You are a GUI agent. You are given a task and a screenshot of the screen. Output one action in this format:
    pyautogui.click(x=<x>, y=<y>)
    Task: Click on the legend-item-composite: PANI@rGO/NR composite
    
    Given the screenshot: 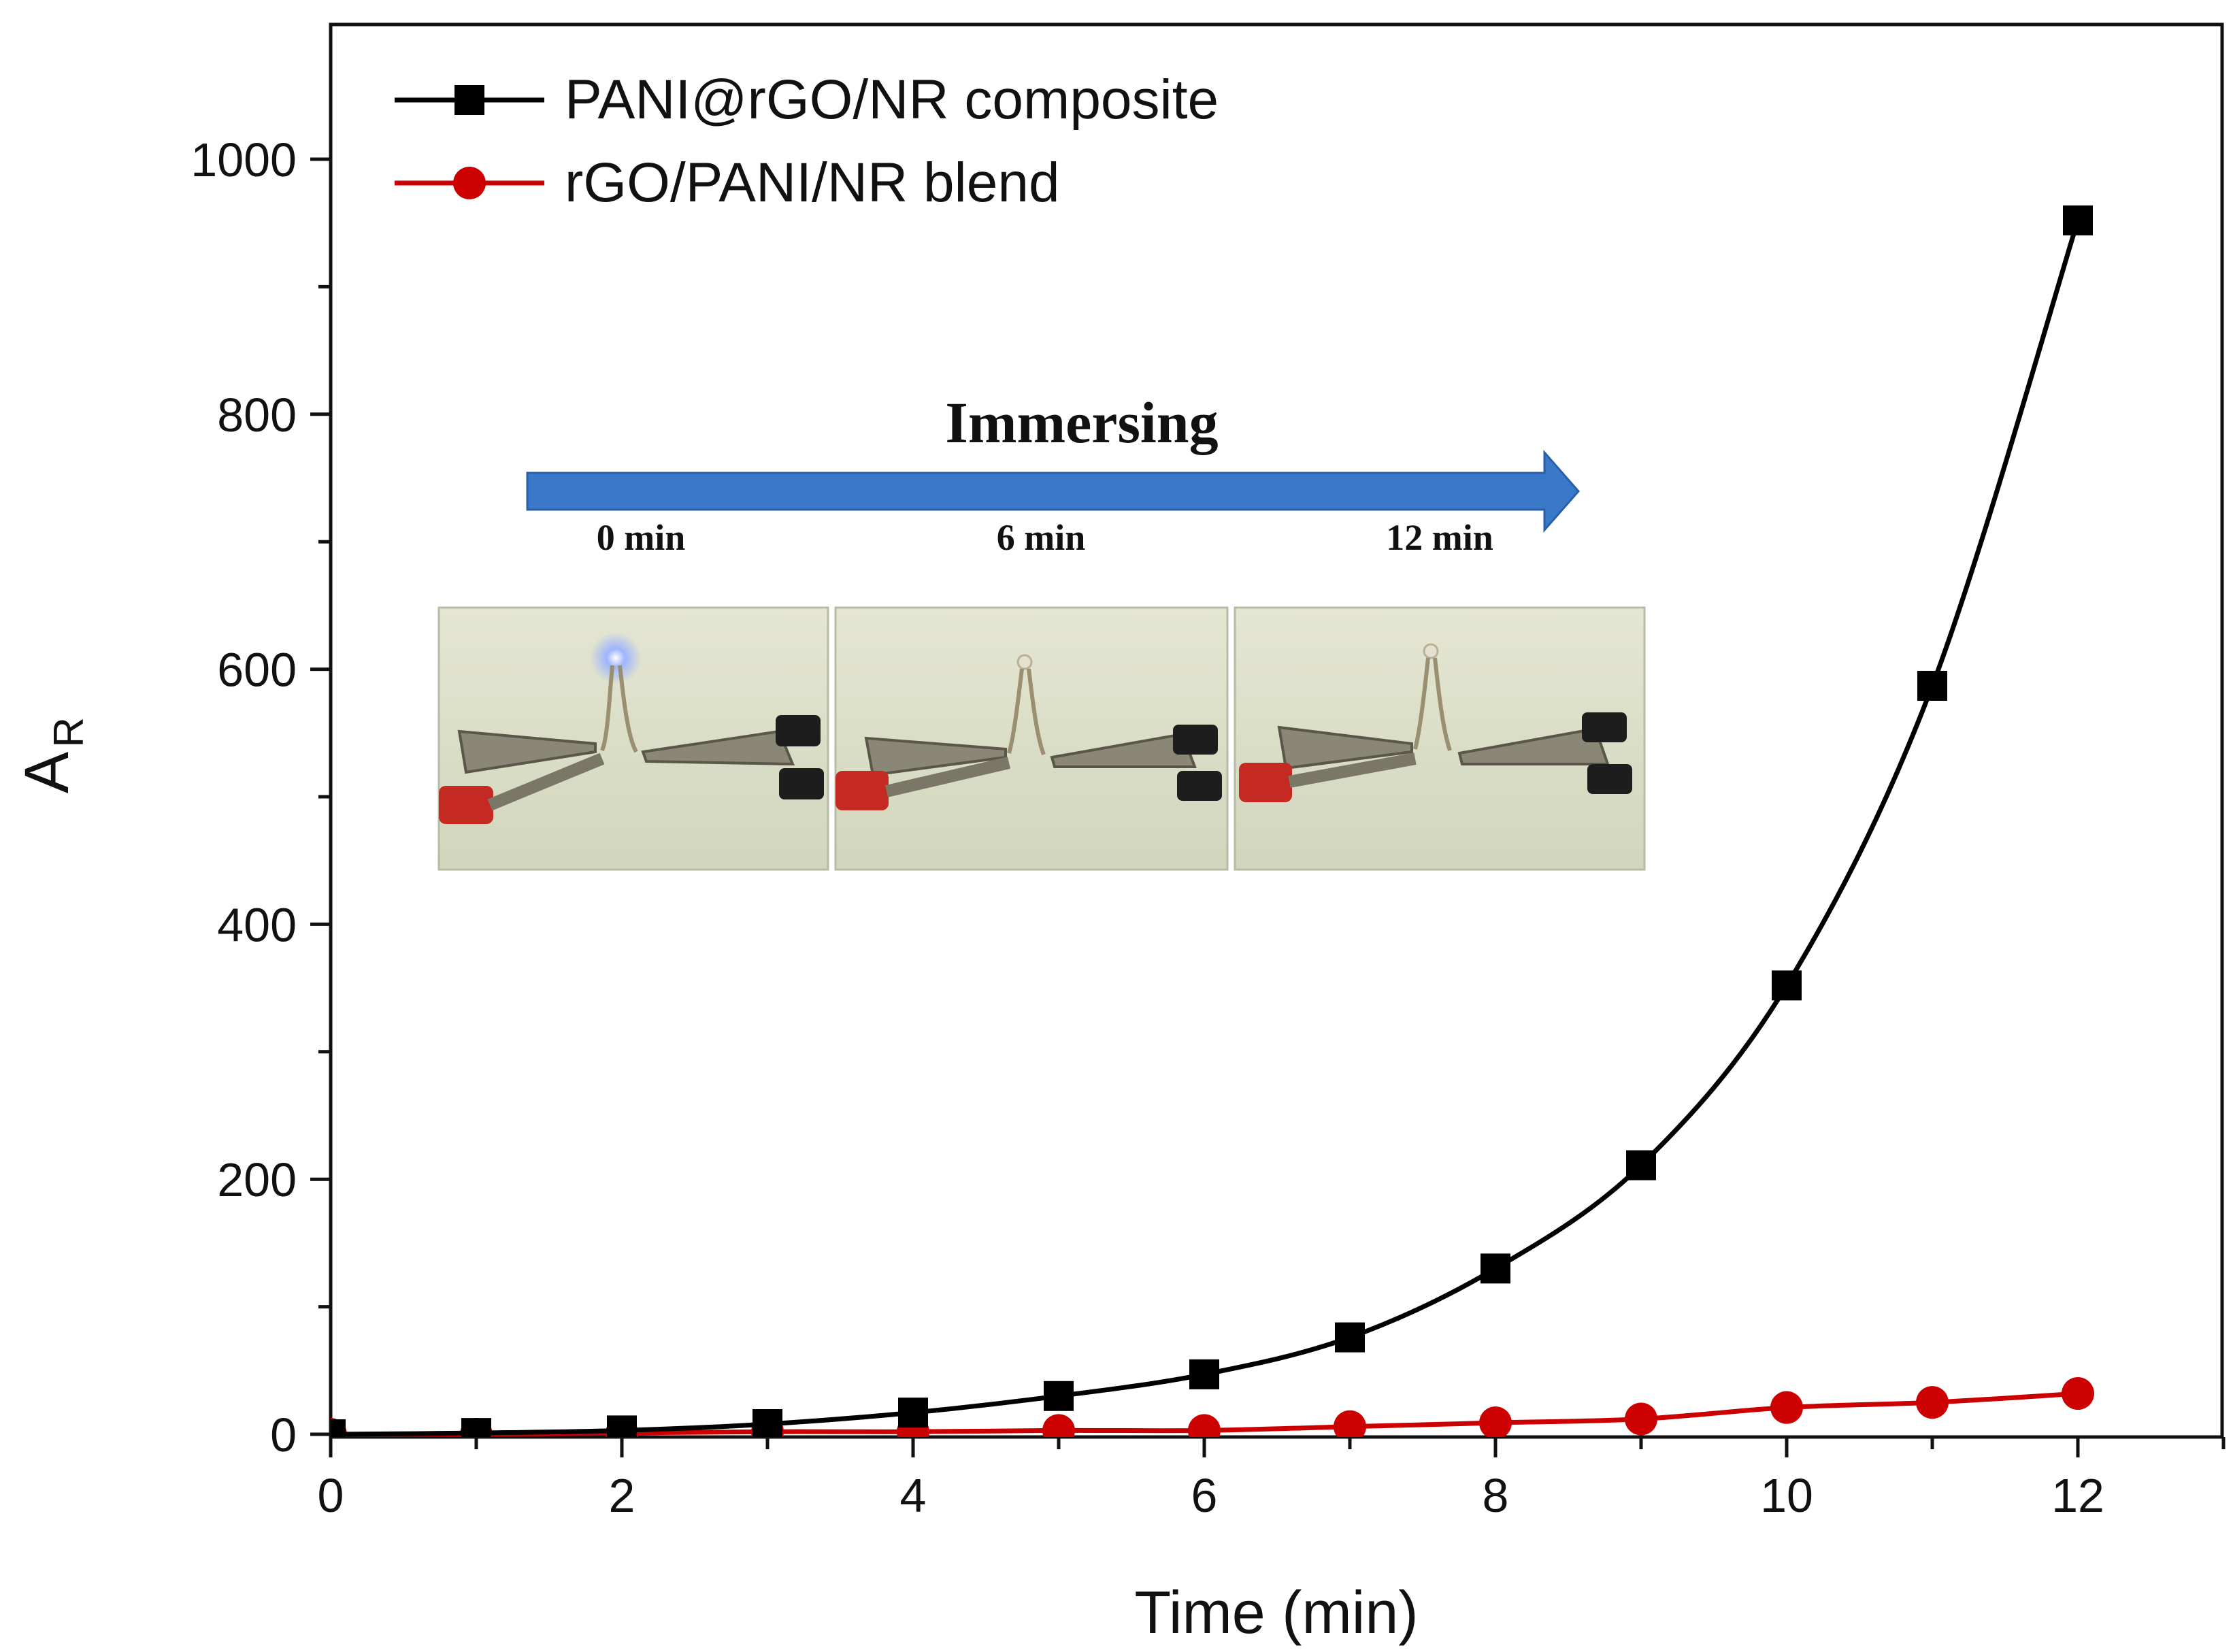 What is the action you would take?
    pyautogui.click(x=807, y=100)
    